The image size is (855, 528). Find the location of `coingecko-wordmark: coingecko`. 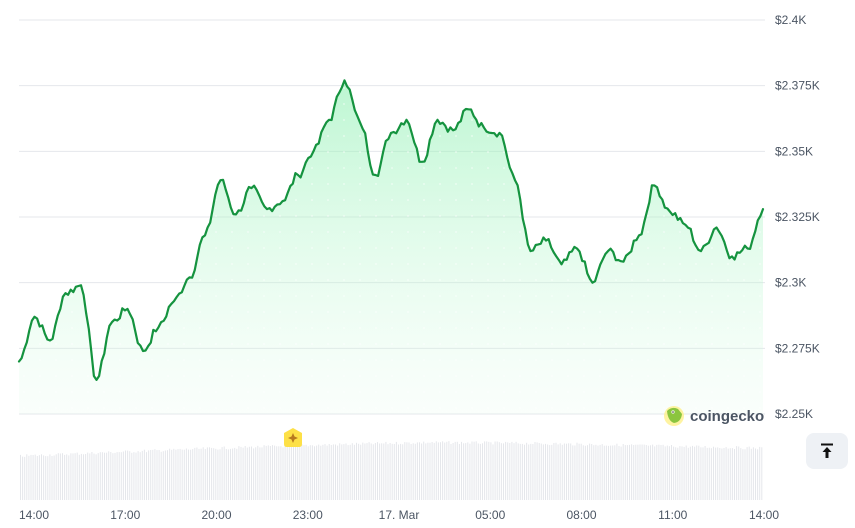

coingecko-wordmark: coingecko is located at coordinates (727, 416).